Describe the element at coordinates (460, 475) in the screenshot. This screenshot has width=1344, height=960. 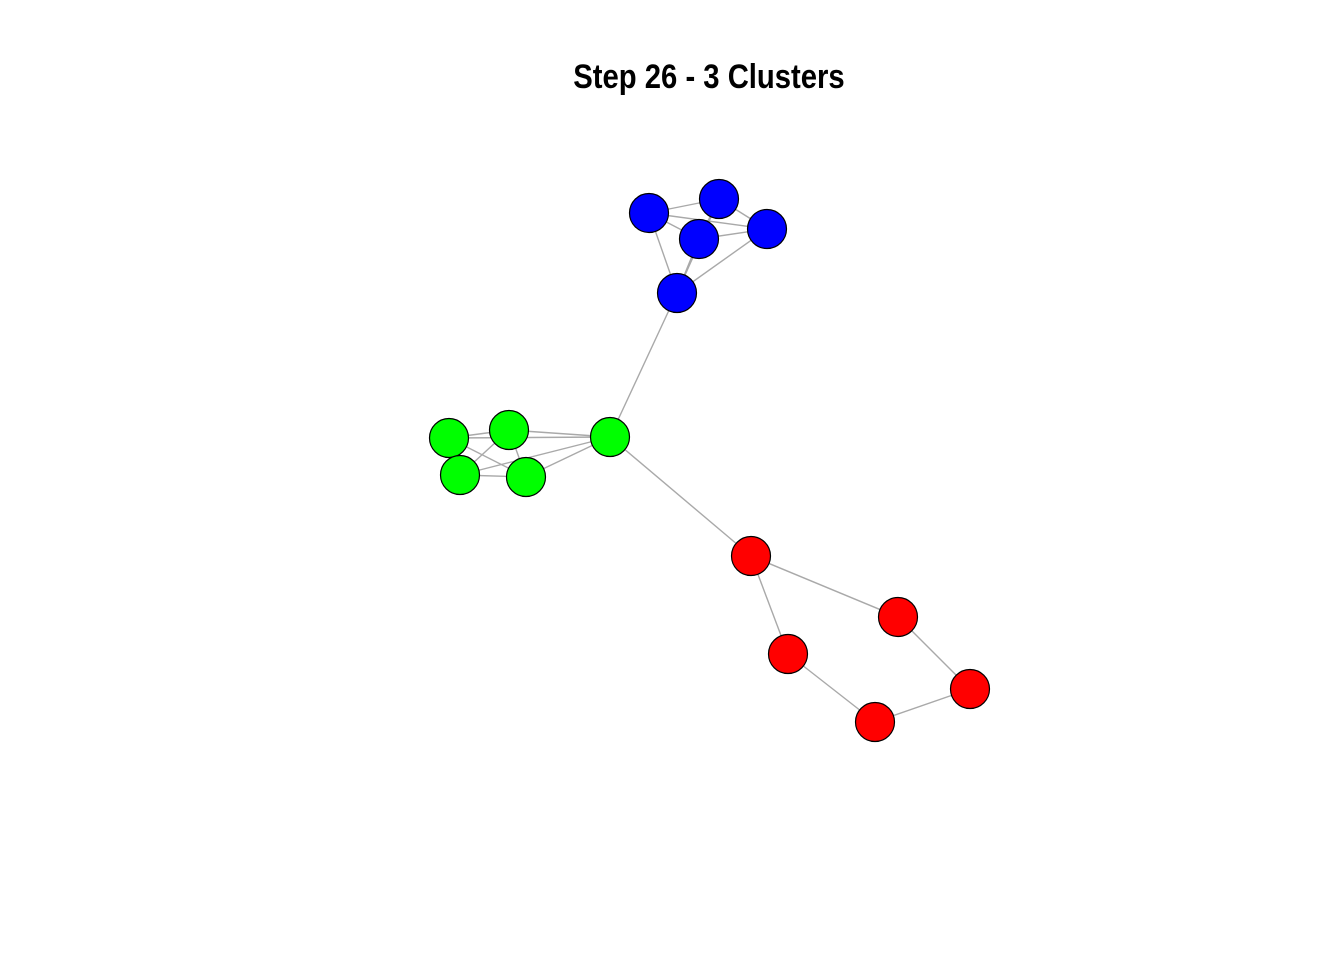
I see `node-green-g3` at that location.